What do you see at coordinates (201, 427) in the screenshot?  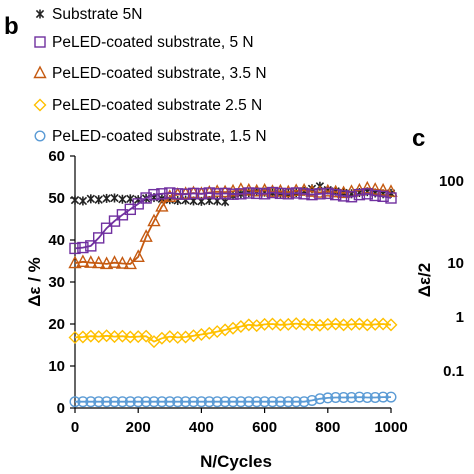 I see `x-tick-label: 400` at bounding box center [201, 427].